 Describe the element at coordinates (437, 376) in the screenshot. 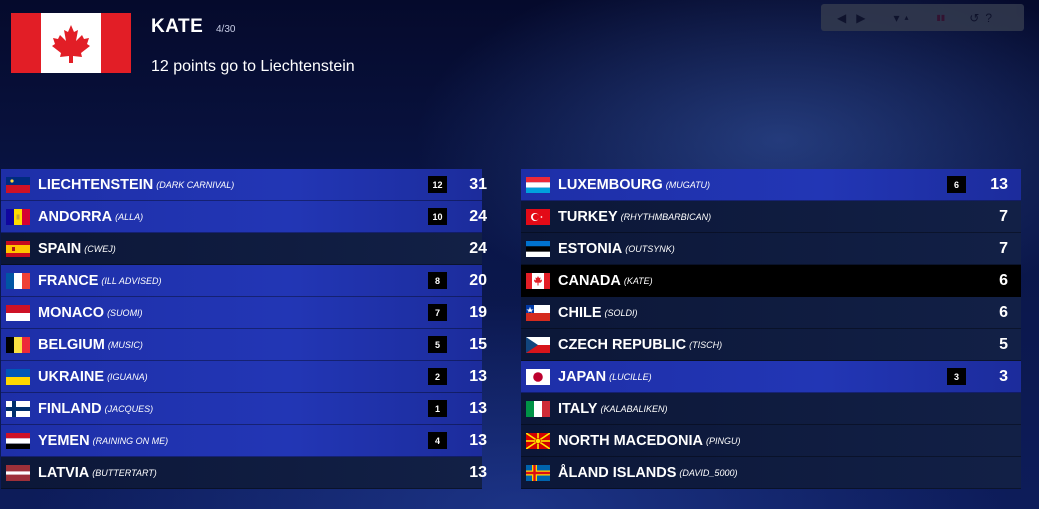

I see `points-given-badge: 2` at that location.